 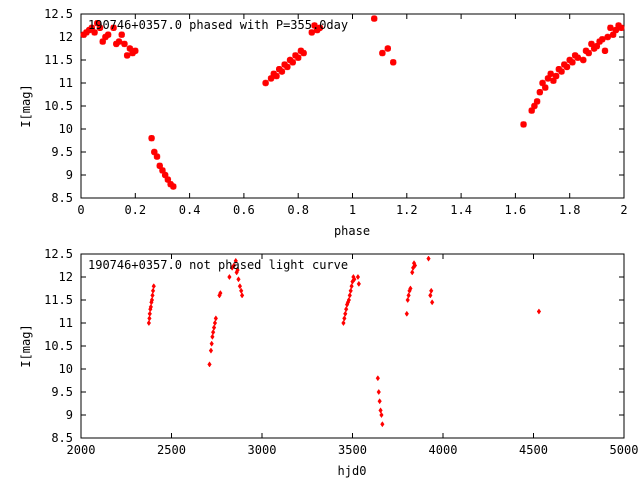 What do you see at coordinates (69, 175) in the screenshot?
I see `y-tick-label: 9` at bounding box center [69, 175].